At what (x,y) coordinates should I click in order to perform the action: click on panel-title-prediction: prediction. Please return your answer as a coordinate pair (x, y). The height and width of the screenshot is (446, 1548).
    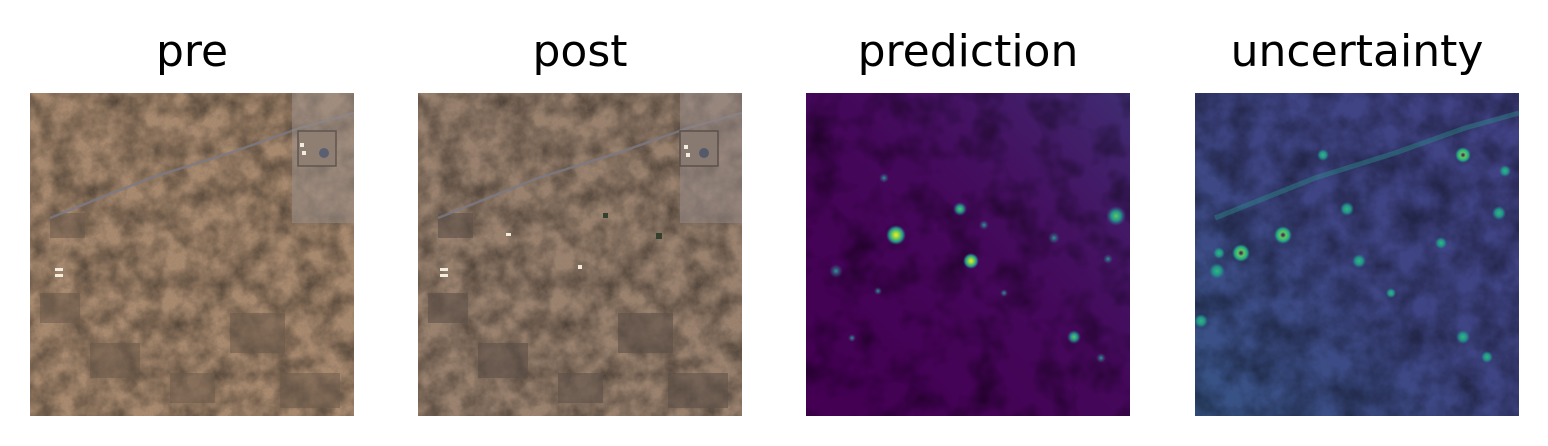
    Looking at the image, I should click on (968, 51).